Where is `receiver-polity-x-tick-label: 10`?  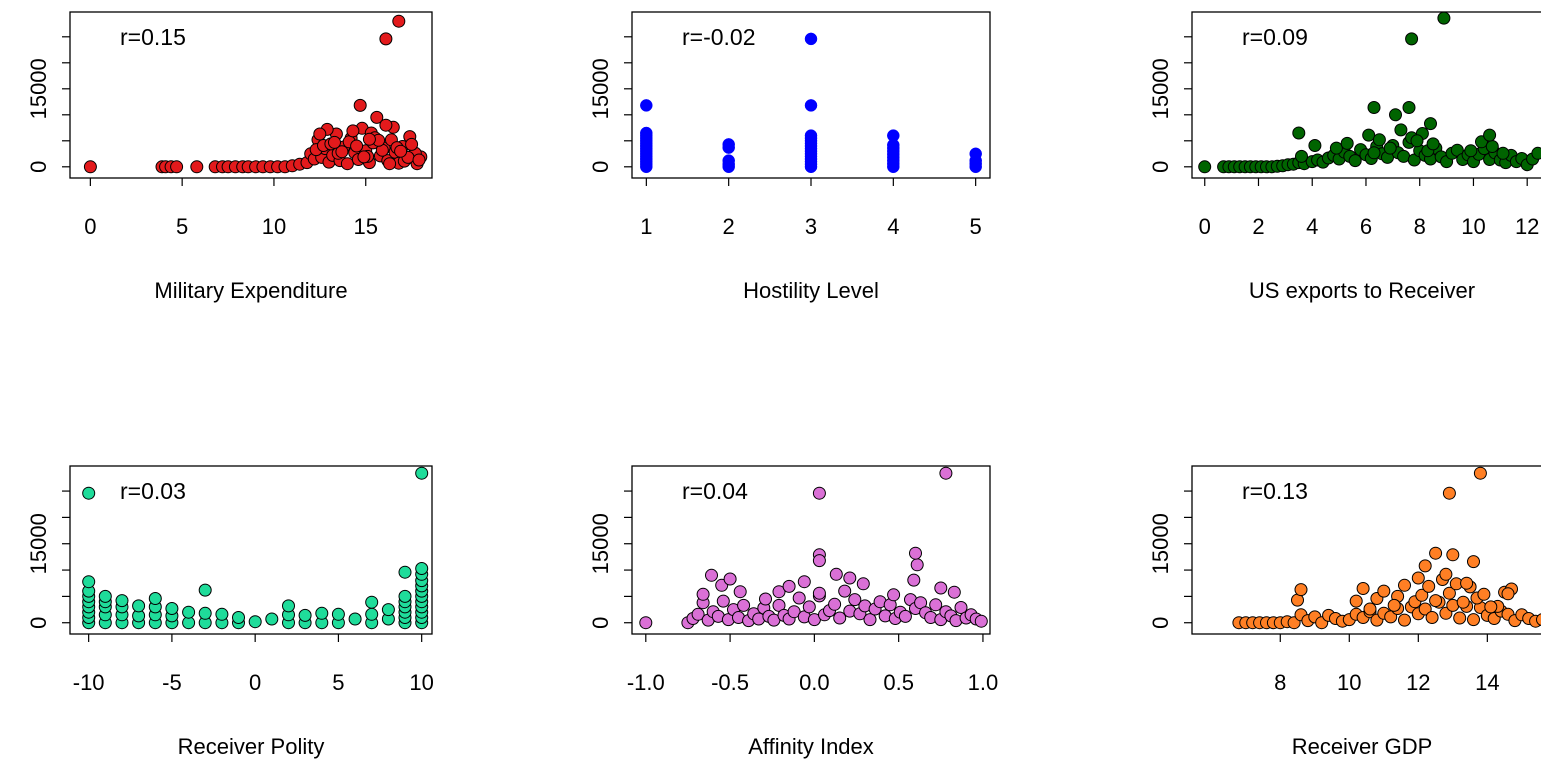
receiver-polity-x-tick-label: 10 is located at coordinates (421, 682).